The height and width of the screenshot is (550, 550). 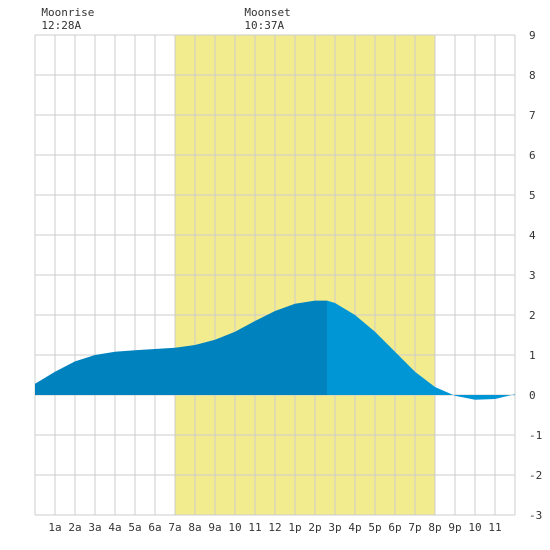 What do you see at coordinates (532, 315) in the screenshot?
I see `y-tick-label: 2` at bounding box center [532, 315].